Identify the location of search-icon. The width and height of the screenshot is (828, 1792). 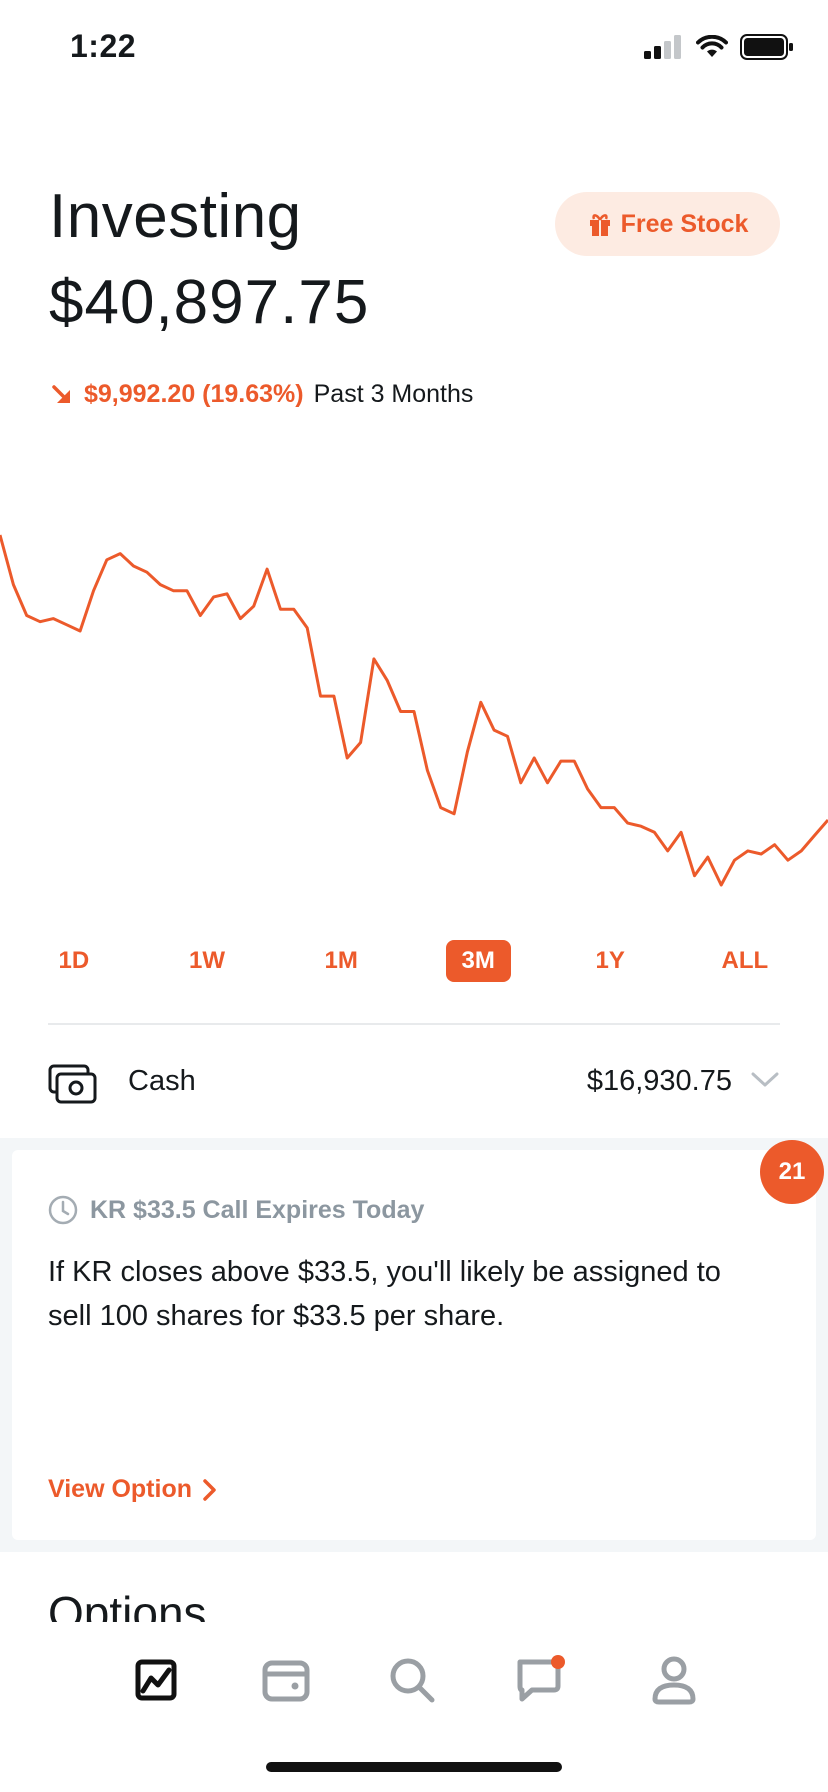
(412, 1680).